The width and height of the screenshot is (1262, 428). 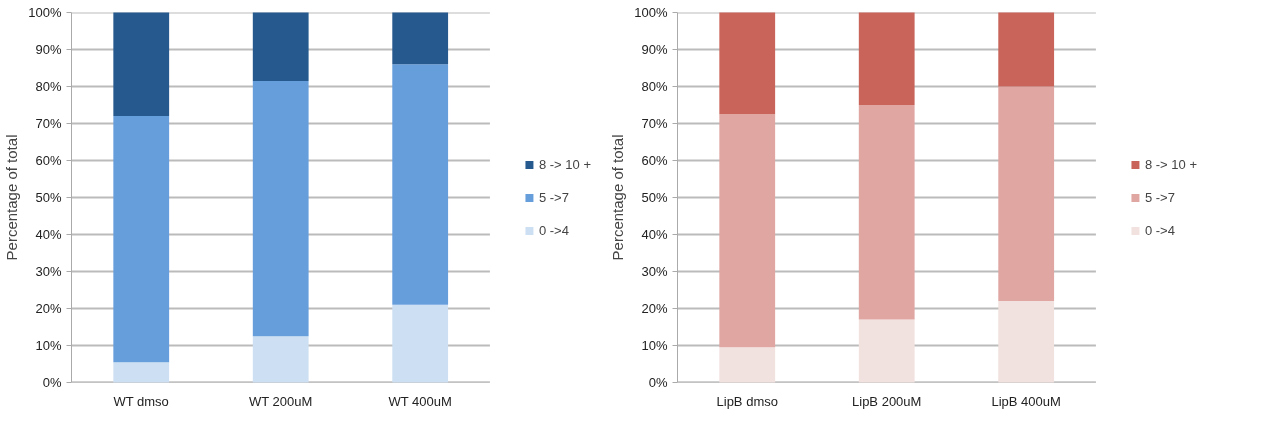 What do you see at coordinates (280, 401) in the screenshot?
I see `x-tick-label: WT 200uM` at bounding box center [280, 401].